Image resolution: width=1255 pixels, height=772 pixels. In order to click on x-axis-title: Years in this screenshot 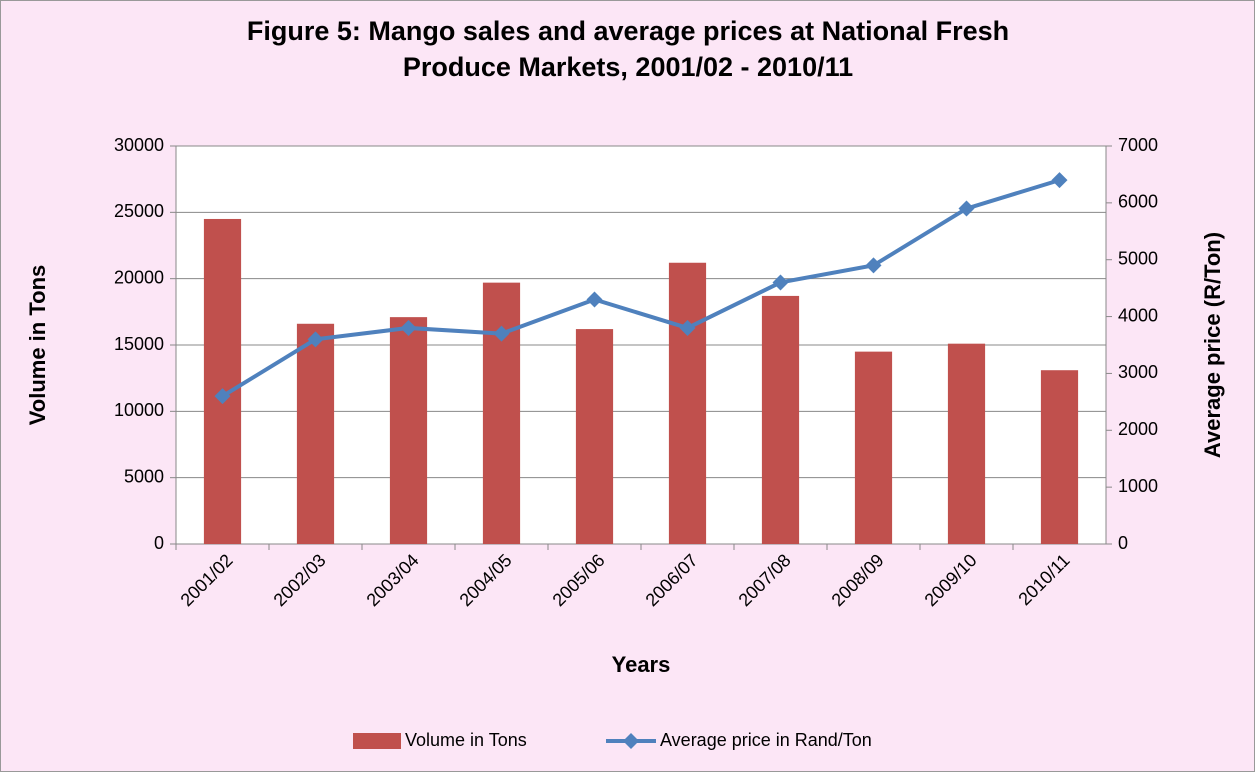, I will do `click(641, 664)`.